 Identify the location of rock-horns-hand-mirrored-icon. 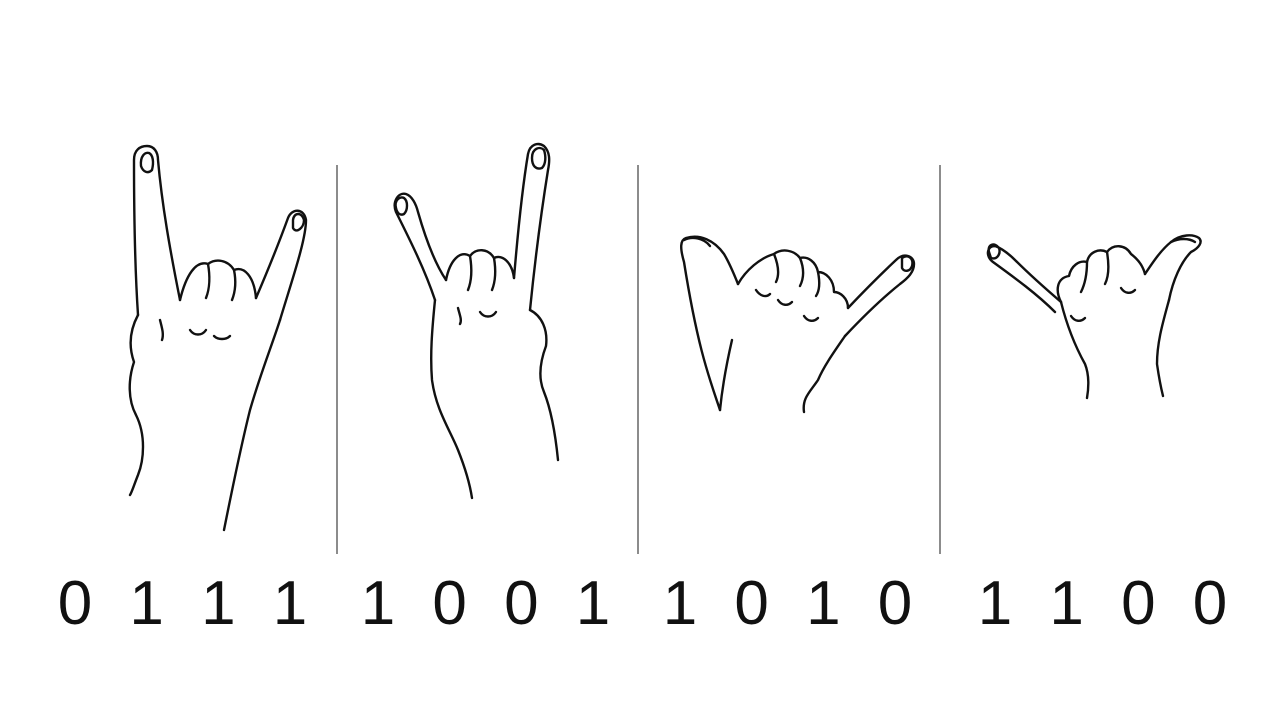
(480, 340).